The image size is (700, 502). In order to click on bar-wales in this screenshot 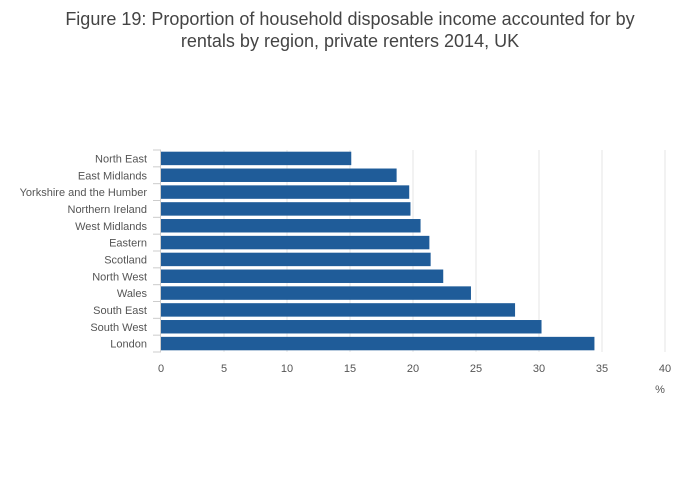, I will do `click(316, 293)`.